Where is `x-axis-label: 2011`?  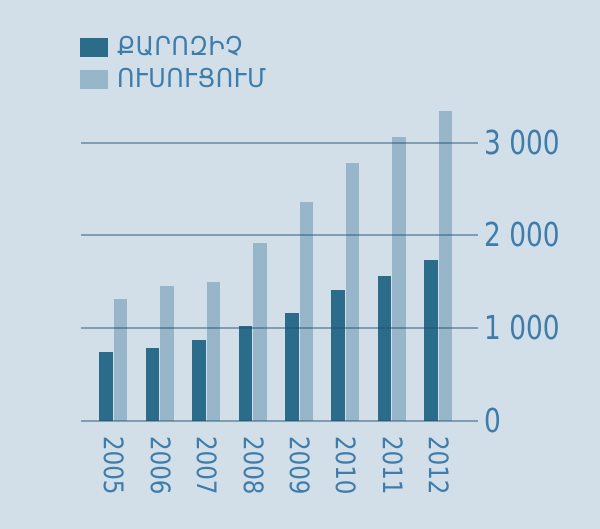 x-axis-label: 2011 is located at coordinates (391, 465).